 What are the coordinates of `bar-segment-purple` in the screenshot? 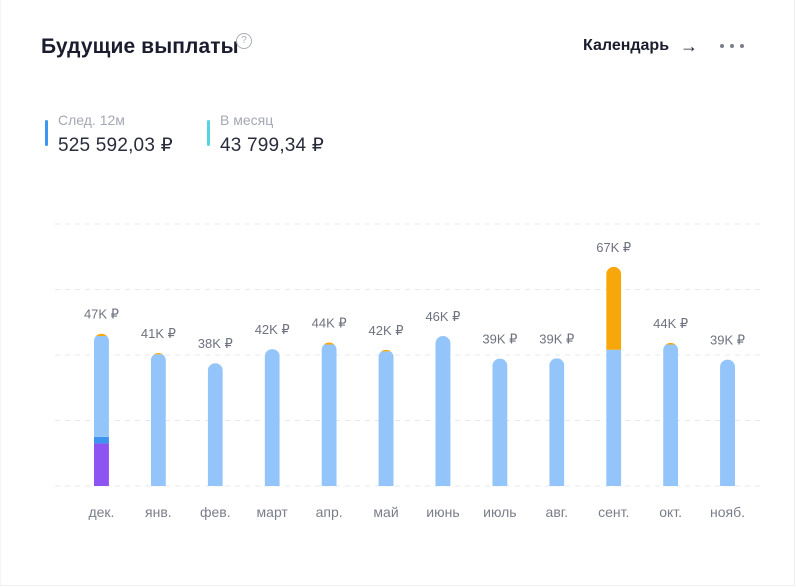 It's located at (101, 464).